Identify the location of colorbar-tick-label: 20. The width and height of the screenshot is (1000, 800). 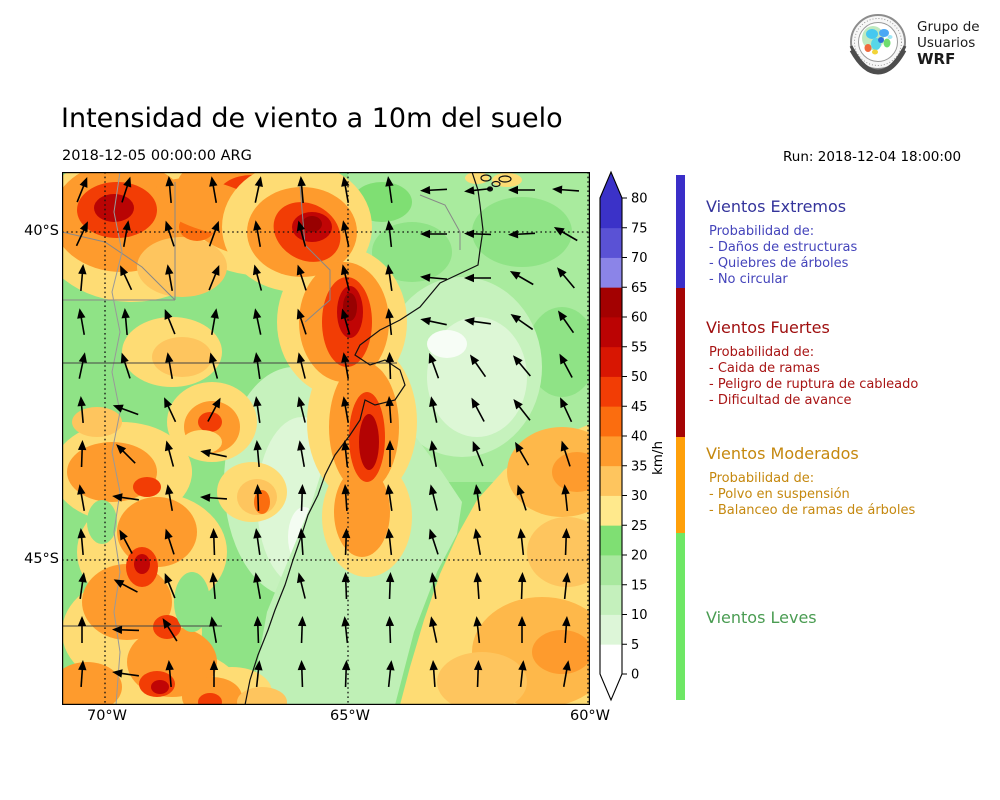
(639, 556).